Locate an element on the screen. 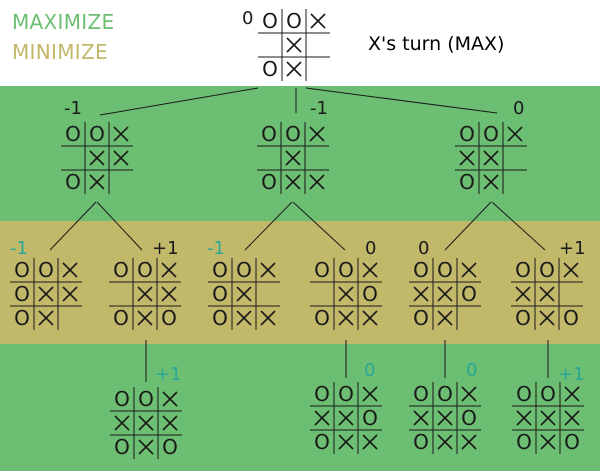 Image resolution: width=600 pixels, height=471 pixels. score-a1: -1 is located at coordinates (73, 108).